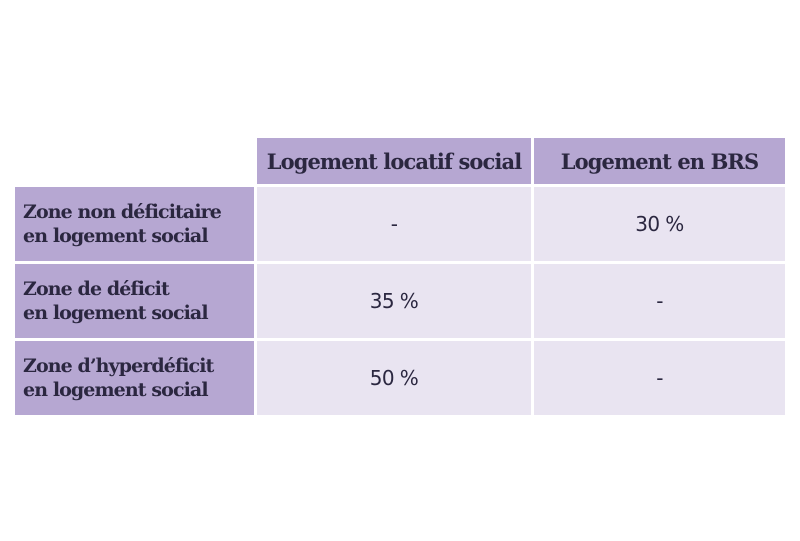 This screenshot has width=800, height=541. What do you see at coordinates (134, 378) in the screenshot?
I see `row-header-zone-d-hyperdeficit: Zone d’hyperdéficit en logement social` at bounding box center [134, 378].